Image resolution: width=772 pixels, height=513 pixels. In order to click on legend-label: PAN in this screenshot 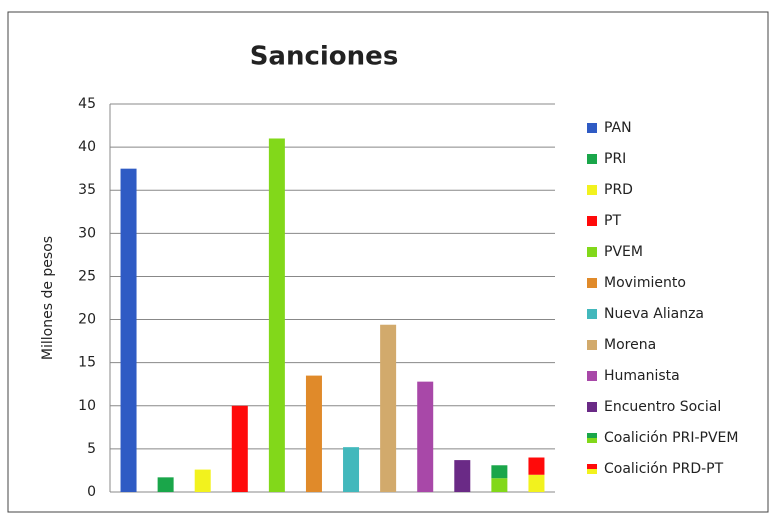, I will do `click(618, 128)`.